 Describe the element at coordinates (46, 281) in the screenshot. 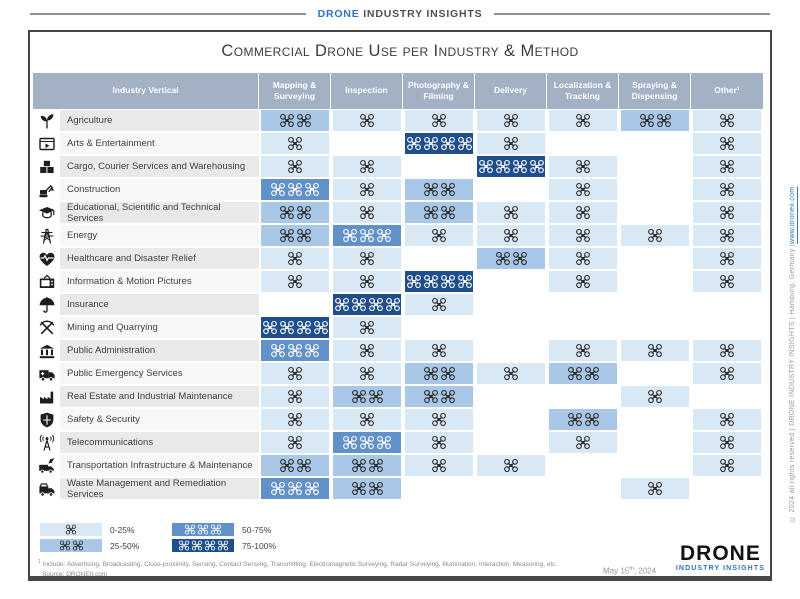

I see `tv-icon` at that location.